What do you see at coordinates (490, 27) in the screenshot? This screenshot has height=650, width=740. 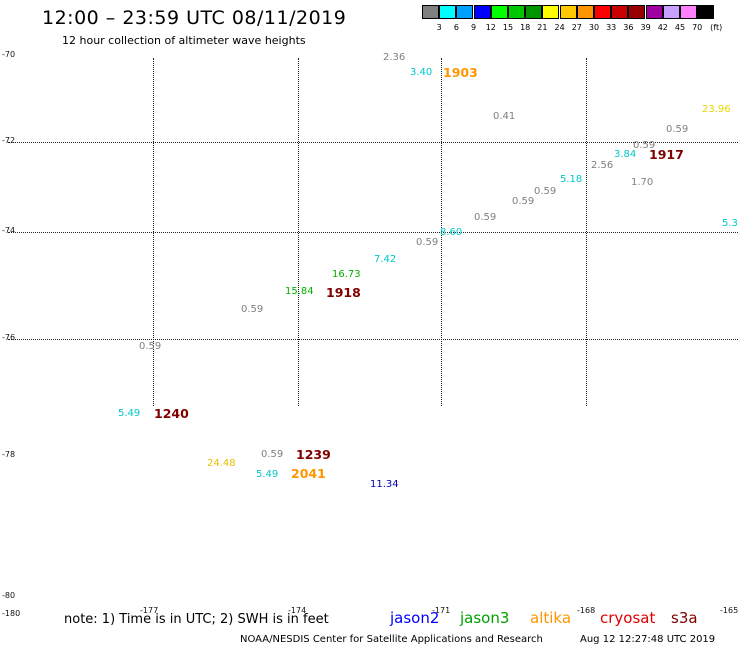 I see `legend-tick-label: 12` at bounding box center [490, 27].